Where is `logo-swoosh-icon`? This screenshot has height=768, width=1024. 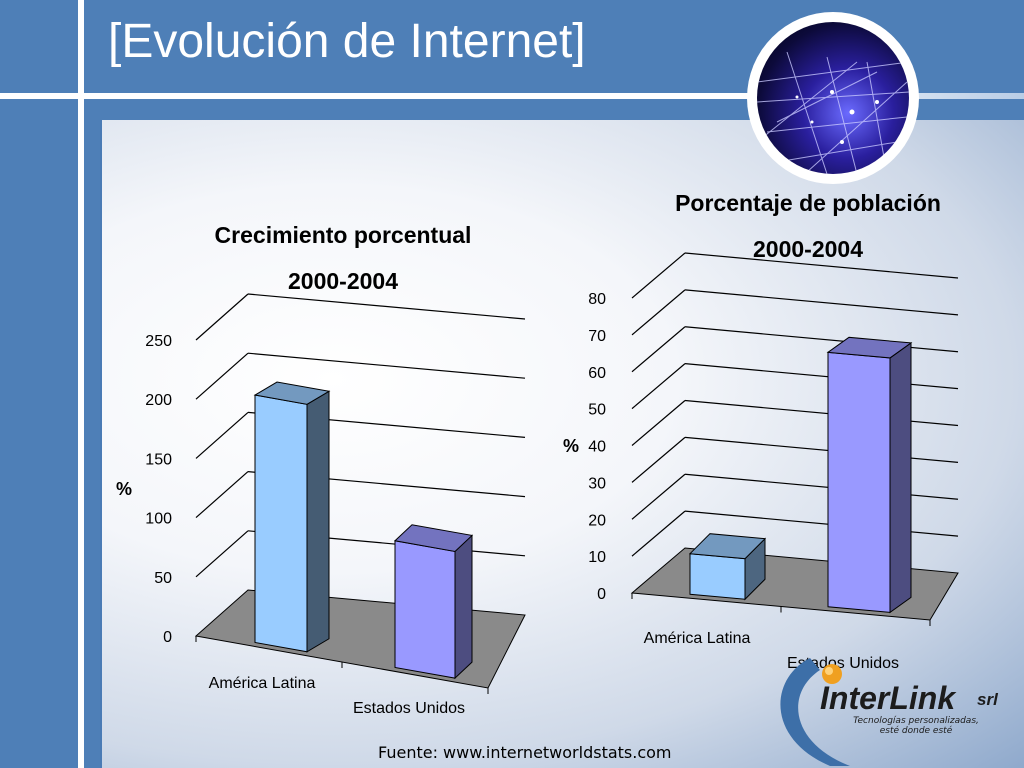
logo-swoosh-icon is located at coordinates (815, 712).